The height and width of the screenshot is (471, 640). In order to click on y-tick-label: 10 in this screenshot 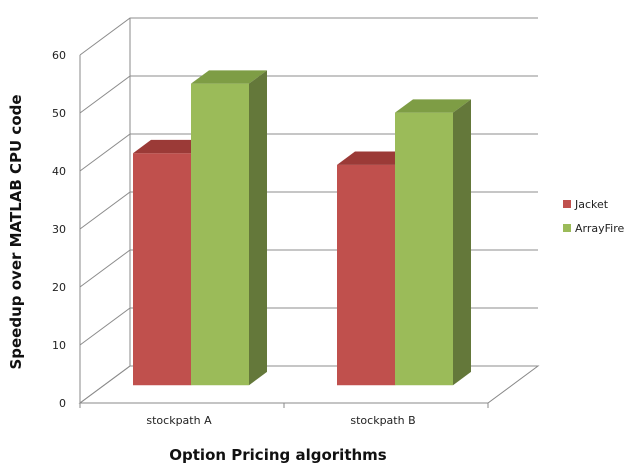, I will do `click(59, 345)`.